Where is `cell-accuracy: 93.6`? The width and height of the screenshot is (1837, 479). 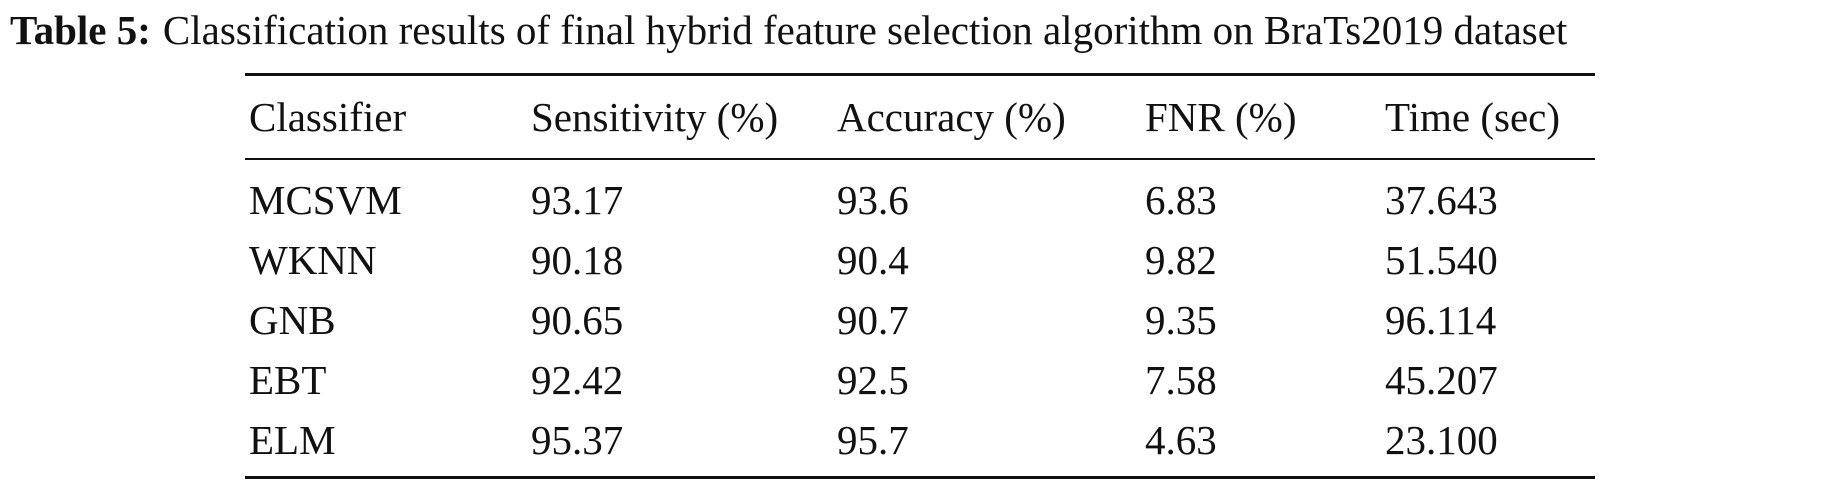 cell-accuracy: 93.6 is located at coordinates (873, 200).